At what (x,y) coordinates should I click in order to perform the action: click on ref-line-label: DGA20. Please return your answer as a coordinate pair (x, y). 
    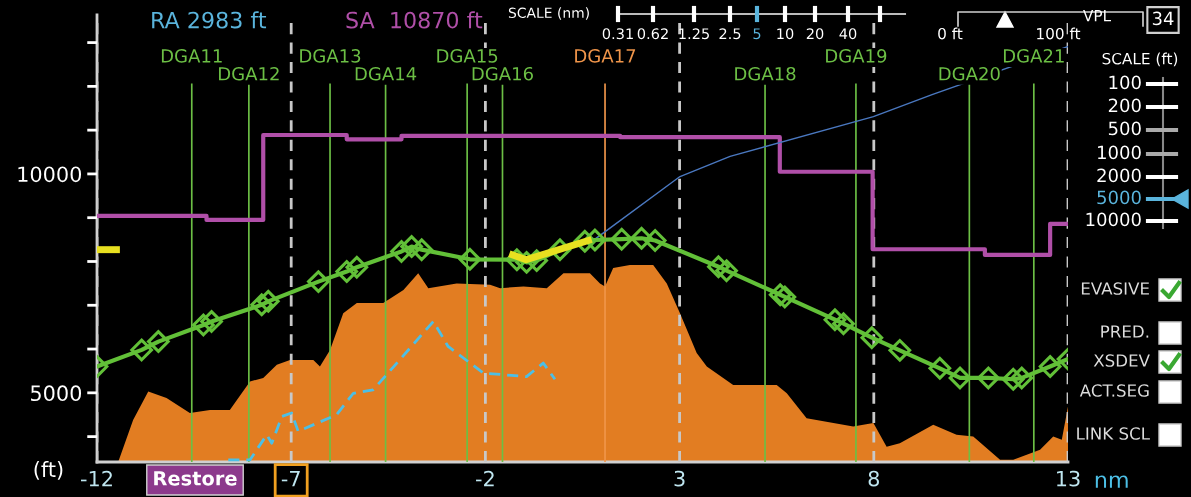
    Looking at the image, I should click on (969, 73).